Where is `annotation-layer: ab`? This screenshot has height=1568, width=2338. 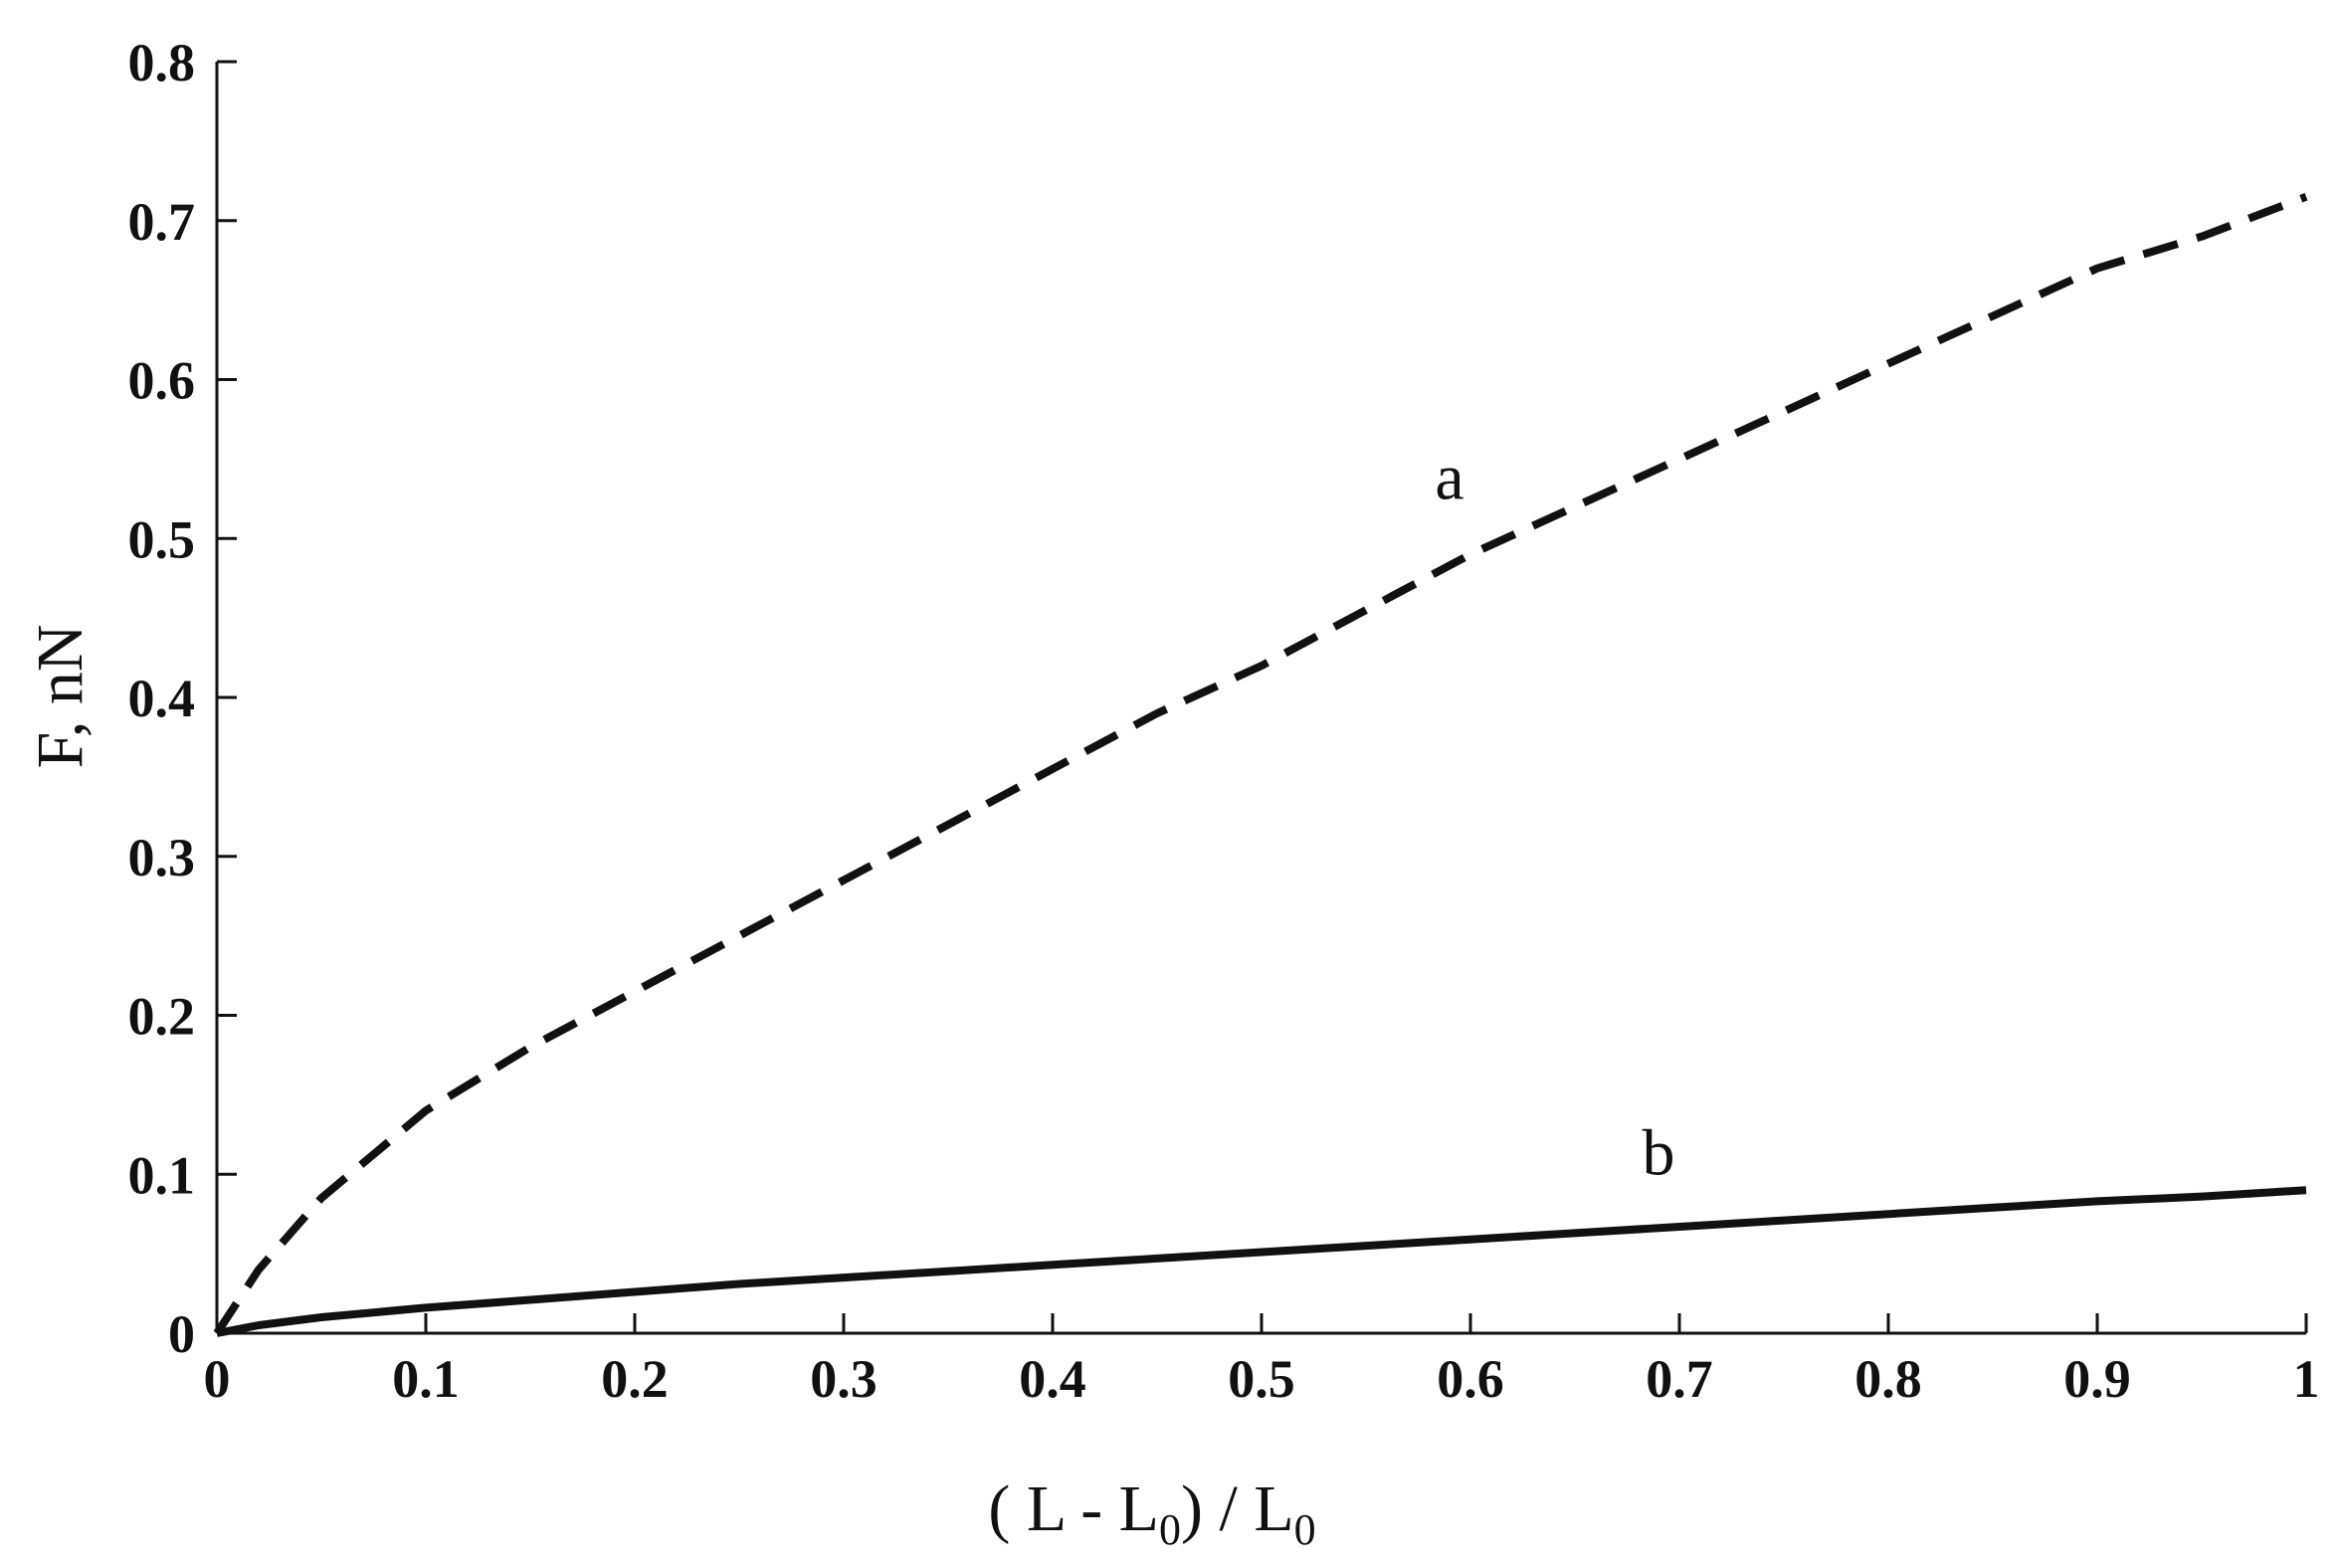 annotation-layer: ab is located at coordinates (1554, 815).